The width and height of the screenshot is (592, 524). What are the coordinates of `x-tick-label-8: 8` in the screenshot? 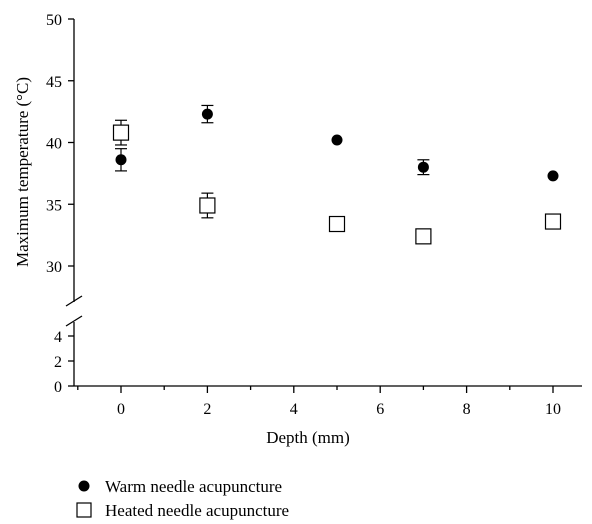 It's located at (467, 409).